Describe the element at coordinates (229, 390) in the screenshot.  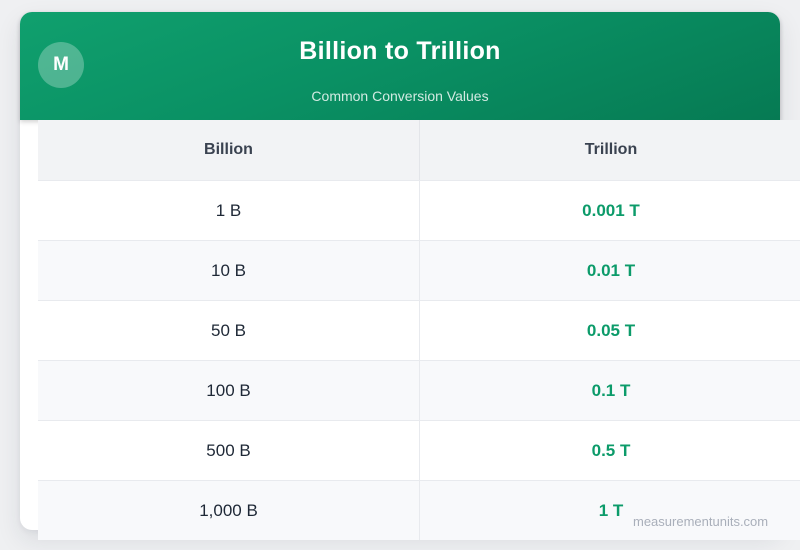
I see `billion-value: 100 B` at that location.